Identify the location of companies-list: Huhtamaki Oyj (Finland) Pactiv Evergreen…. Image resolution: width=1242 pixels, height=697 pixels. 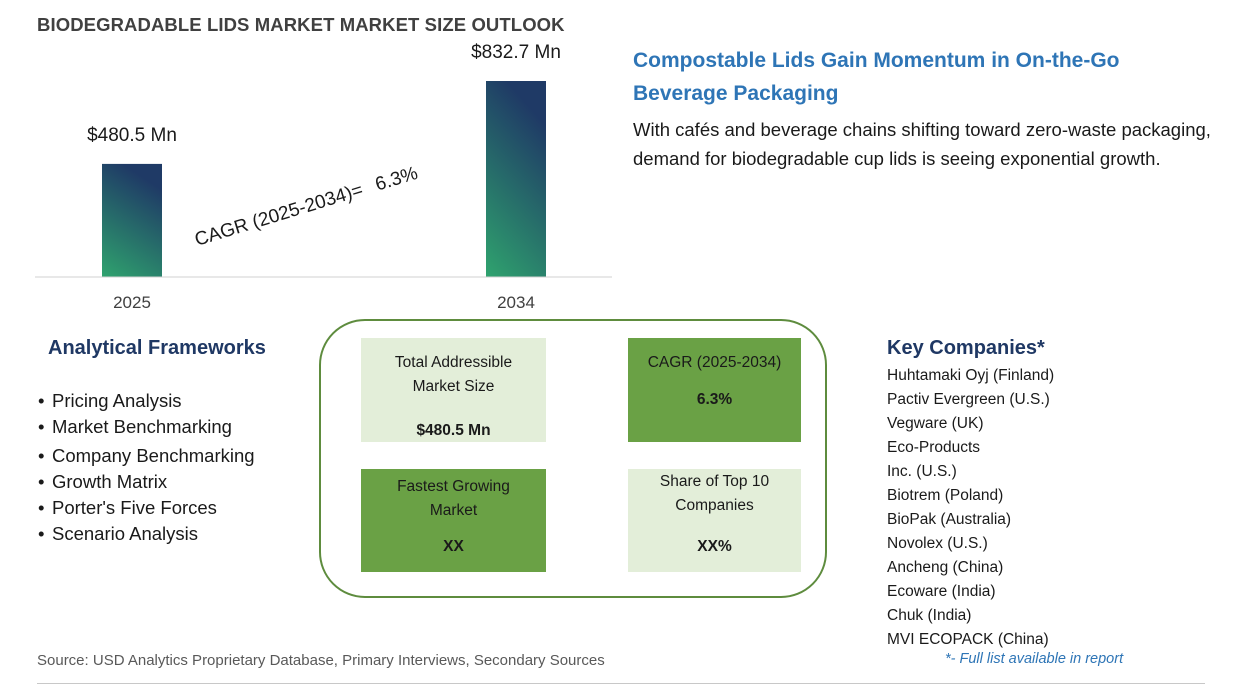
(970, 508).